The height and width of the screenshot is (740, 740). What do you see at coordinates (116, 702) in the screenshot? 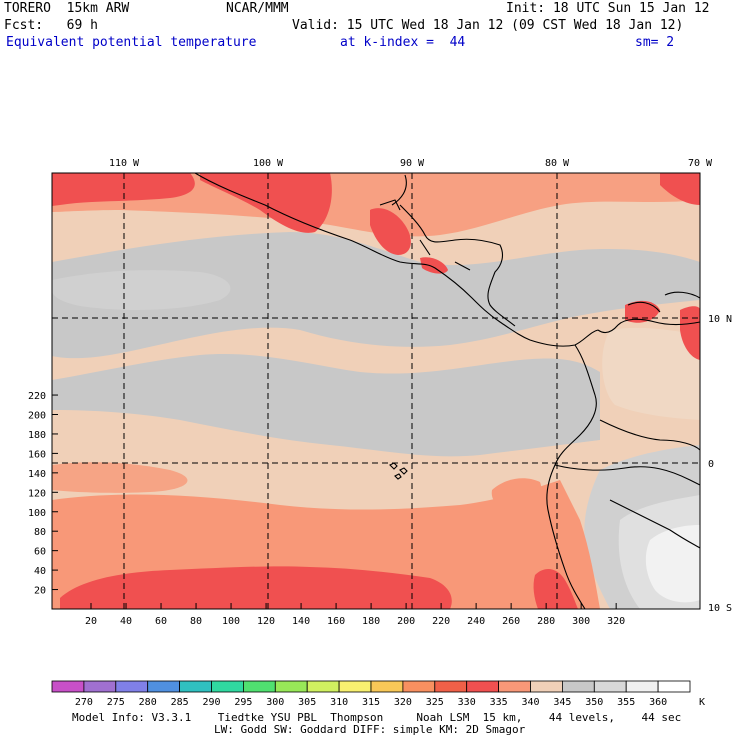
I see `legend-value: 275` at bounding box center [116, 702].